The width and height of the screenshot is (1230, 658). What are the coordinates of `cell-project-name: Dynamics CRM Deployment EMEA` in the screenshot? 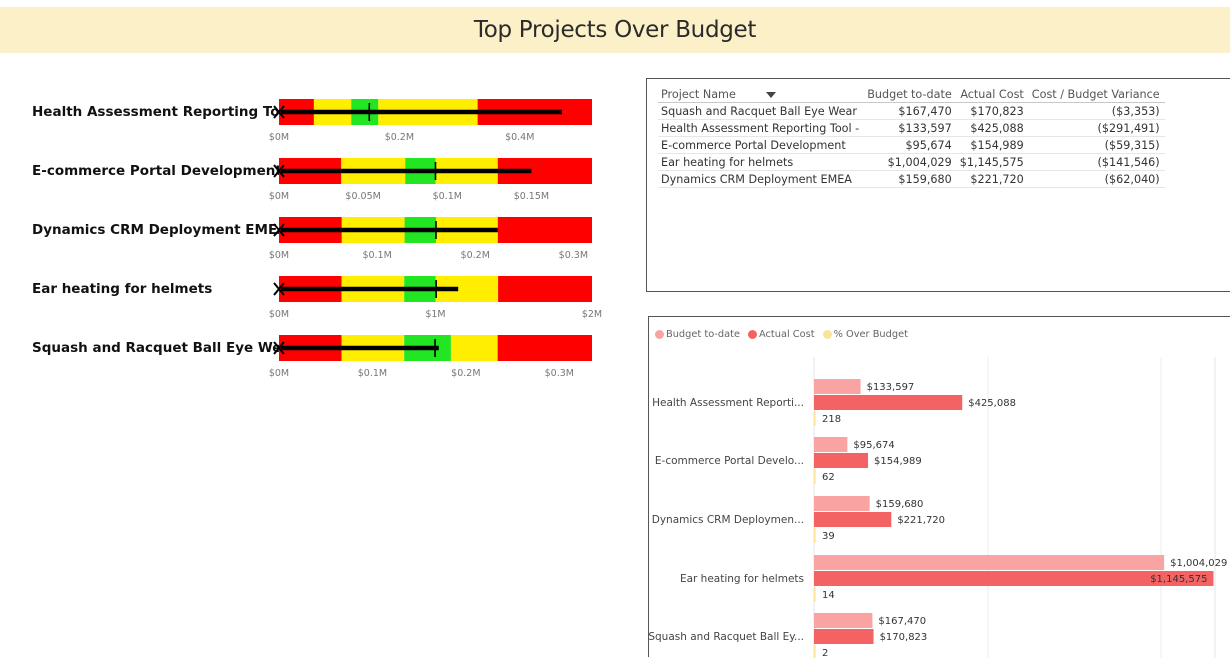 It's located at (761, 179).